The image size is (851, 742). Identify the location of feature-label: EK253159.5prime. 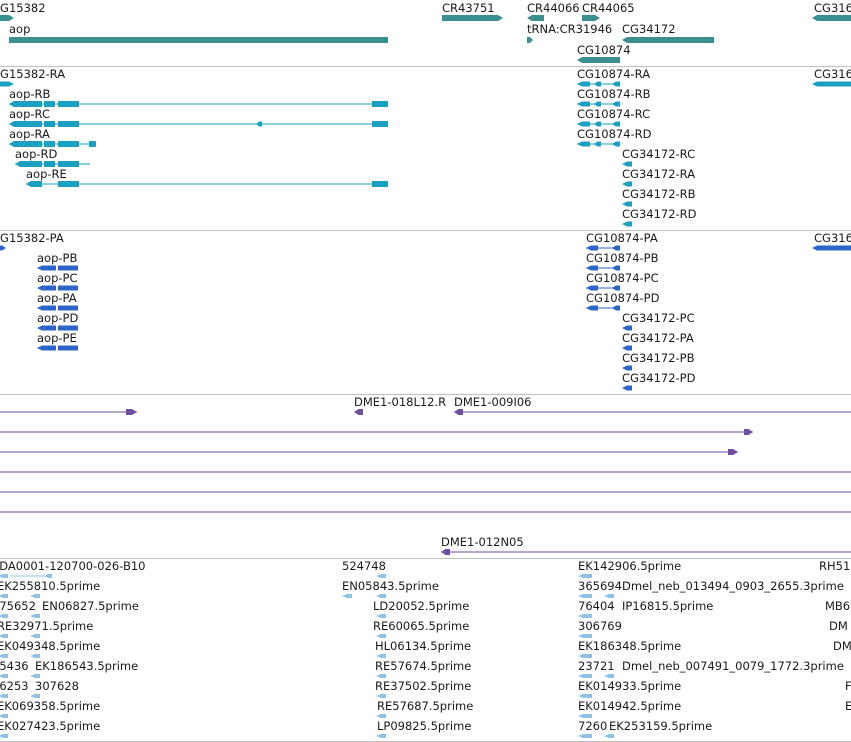
(661, 726).